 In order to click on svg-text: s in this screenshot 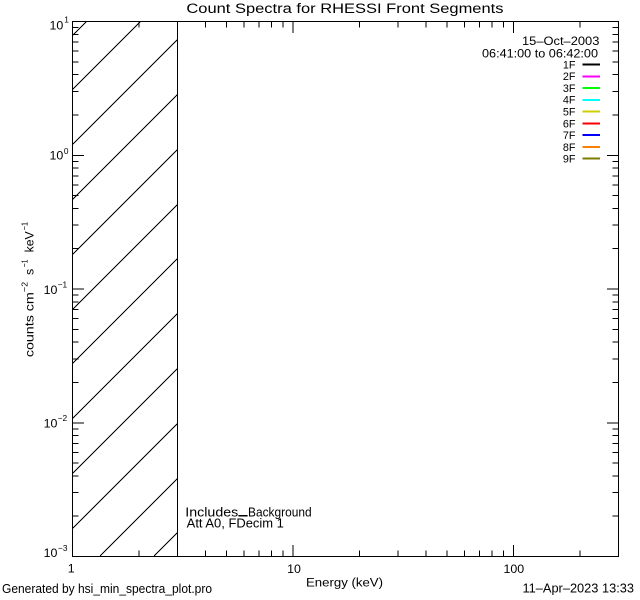, I will do `click(30, 272)`.